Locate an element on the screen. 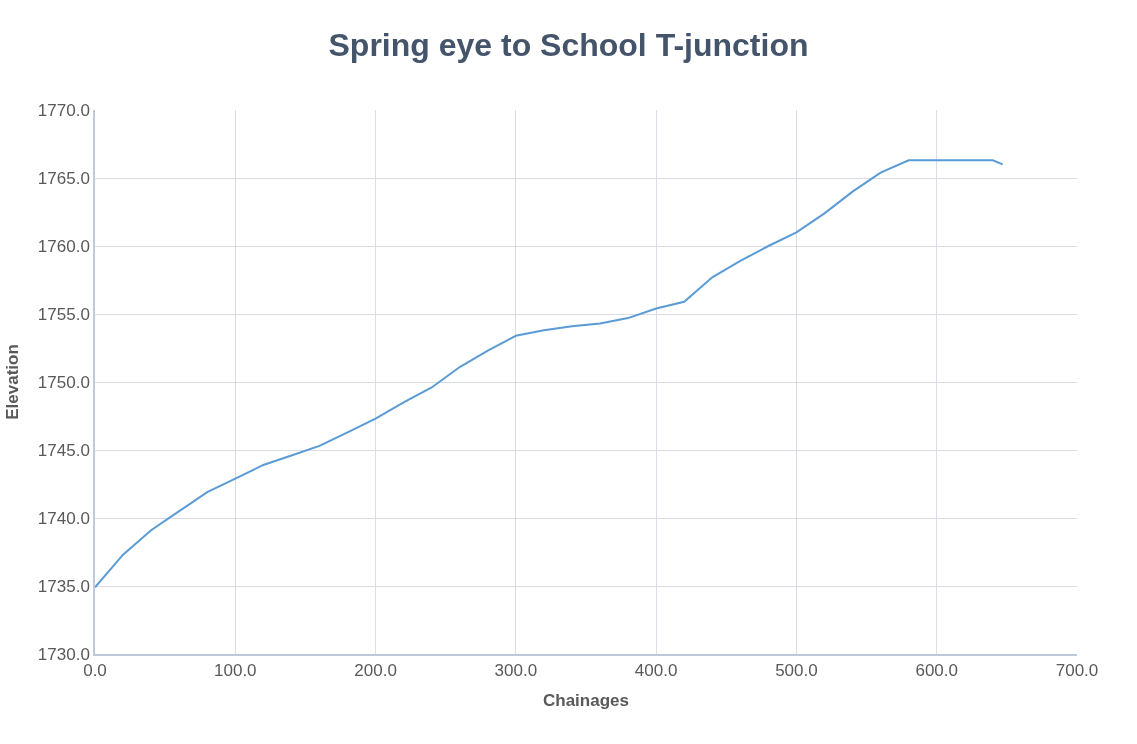  y-tick-label: 1730.0 is located at coordinates (63, 654).